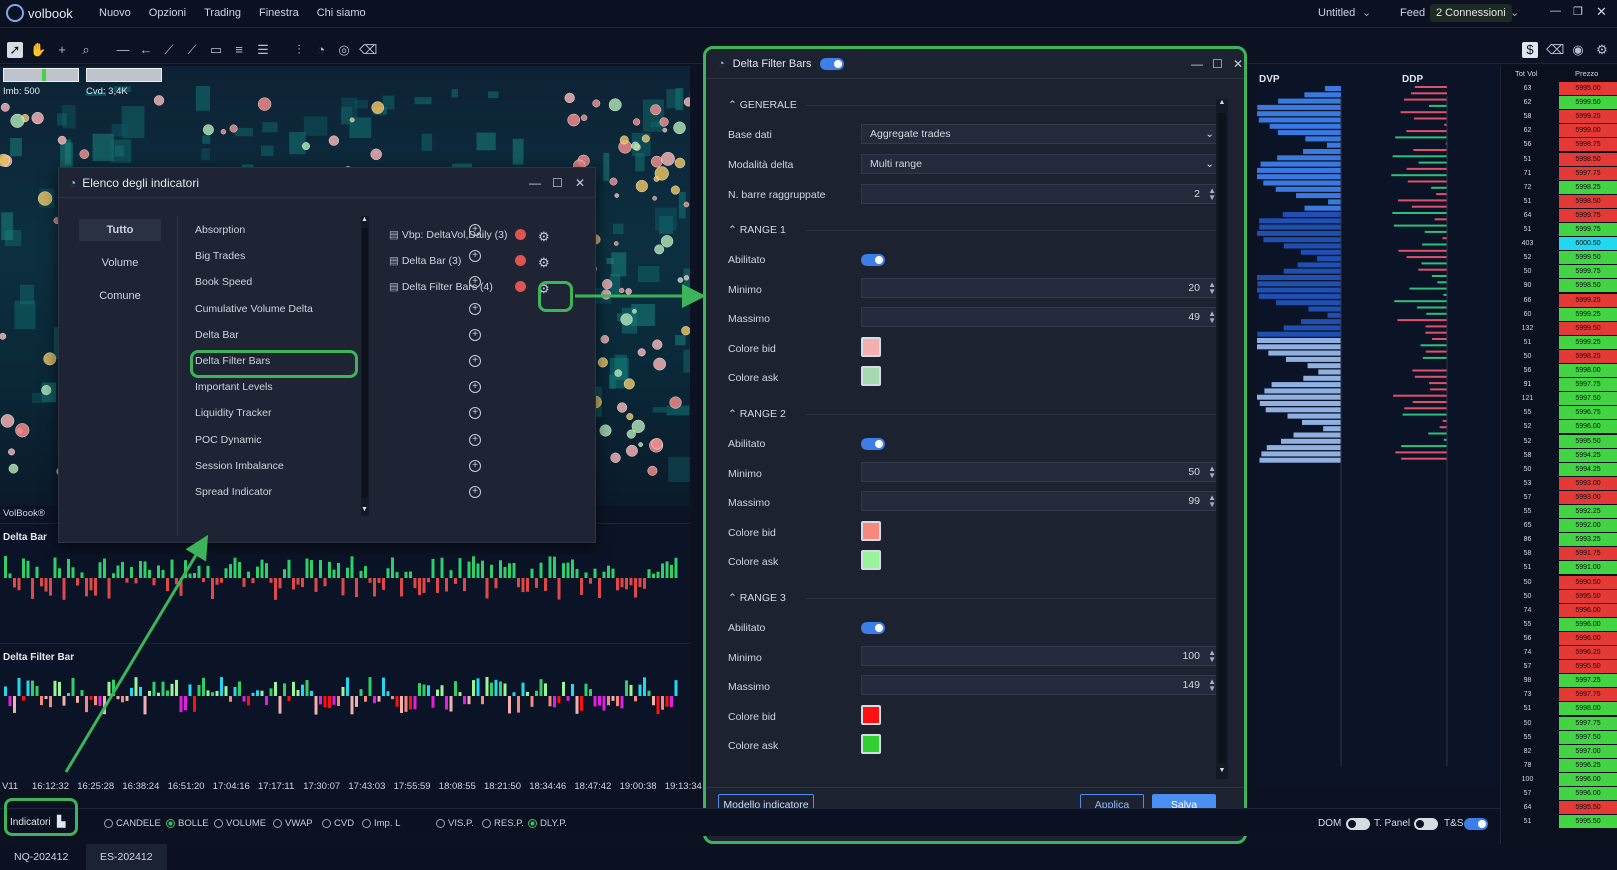 This screenshot has width=1617, height=870. What do you see at coordinates (1559, 427) in the screenshot?
I see `ladder-row: 52 5996.00` at bounding box center [1559, 427].